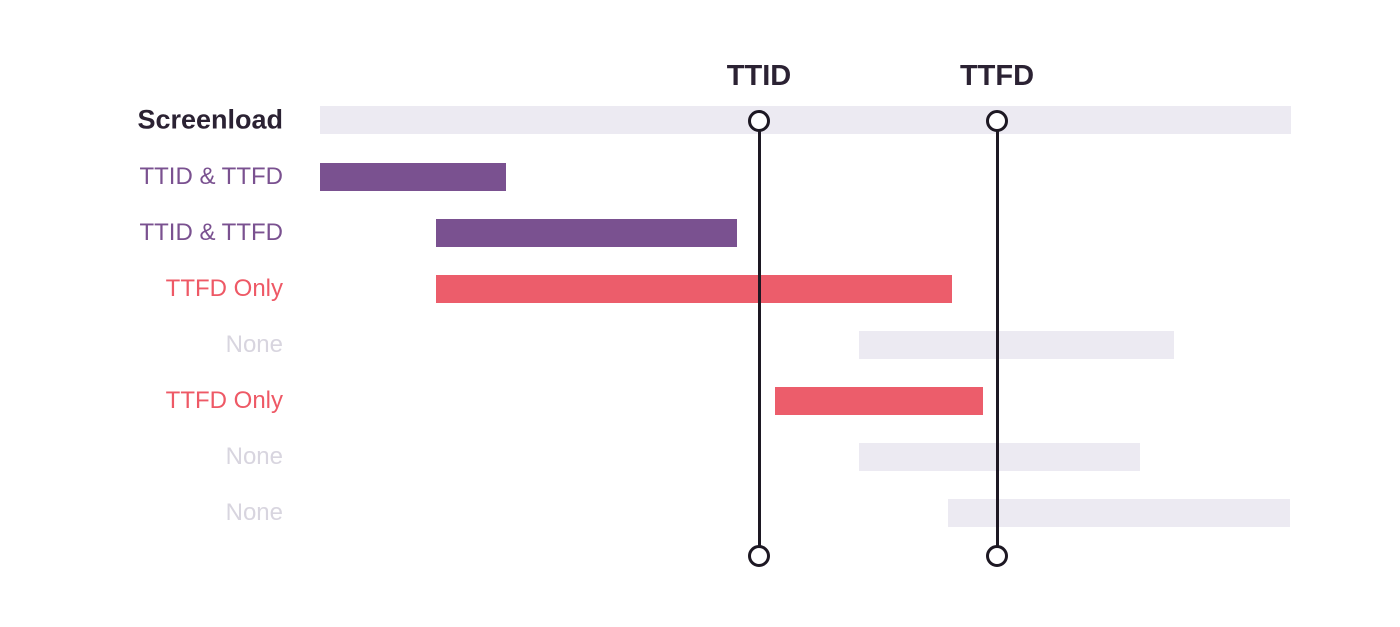 Image resolution: width=1400 pixels, height=627 pixels. What do you see at coordinates (254, 512) in the screenshot?
I see `row-label-7: None` at bounding box center [254, 512].